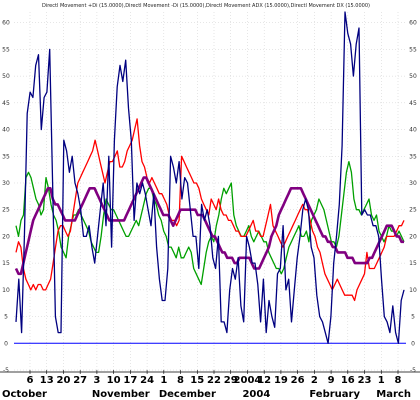 Image resolution: width=420 pixels, height=400 pixels. I want to click on x-month-label: December, so click(187, 394).